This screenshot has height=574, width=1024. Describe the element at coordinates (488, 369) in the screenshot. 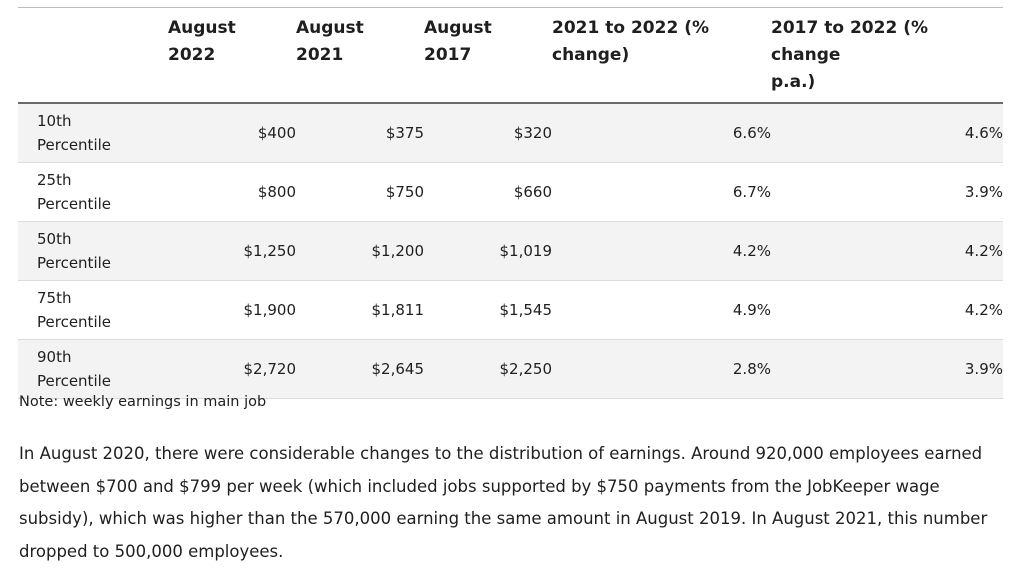

I see `cell-aug-2017: $2,250` at that location.